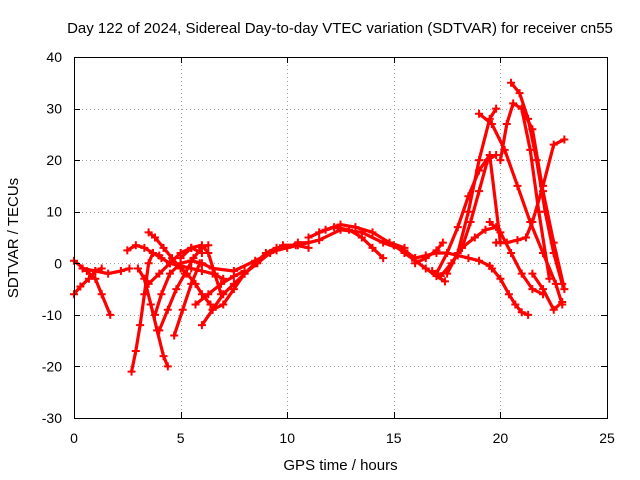 Image resolution: width=640 pixels, height=480 pixels. What do you see at coordinates (287, 438) in the screenshot?
I see `x-tick-label: 10` at bounding box center [287, 438].